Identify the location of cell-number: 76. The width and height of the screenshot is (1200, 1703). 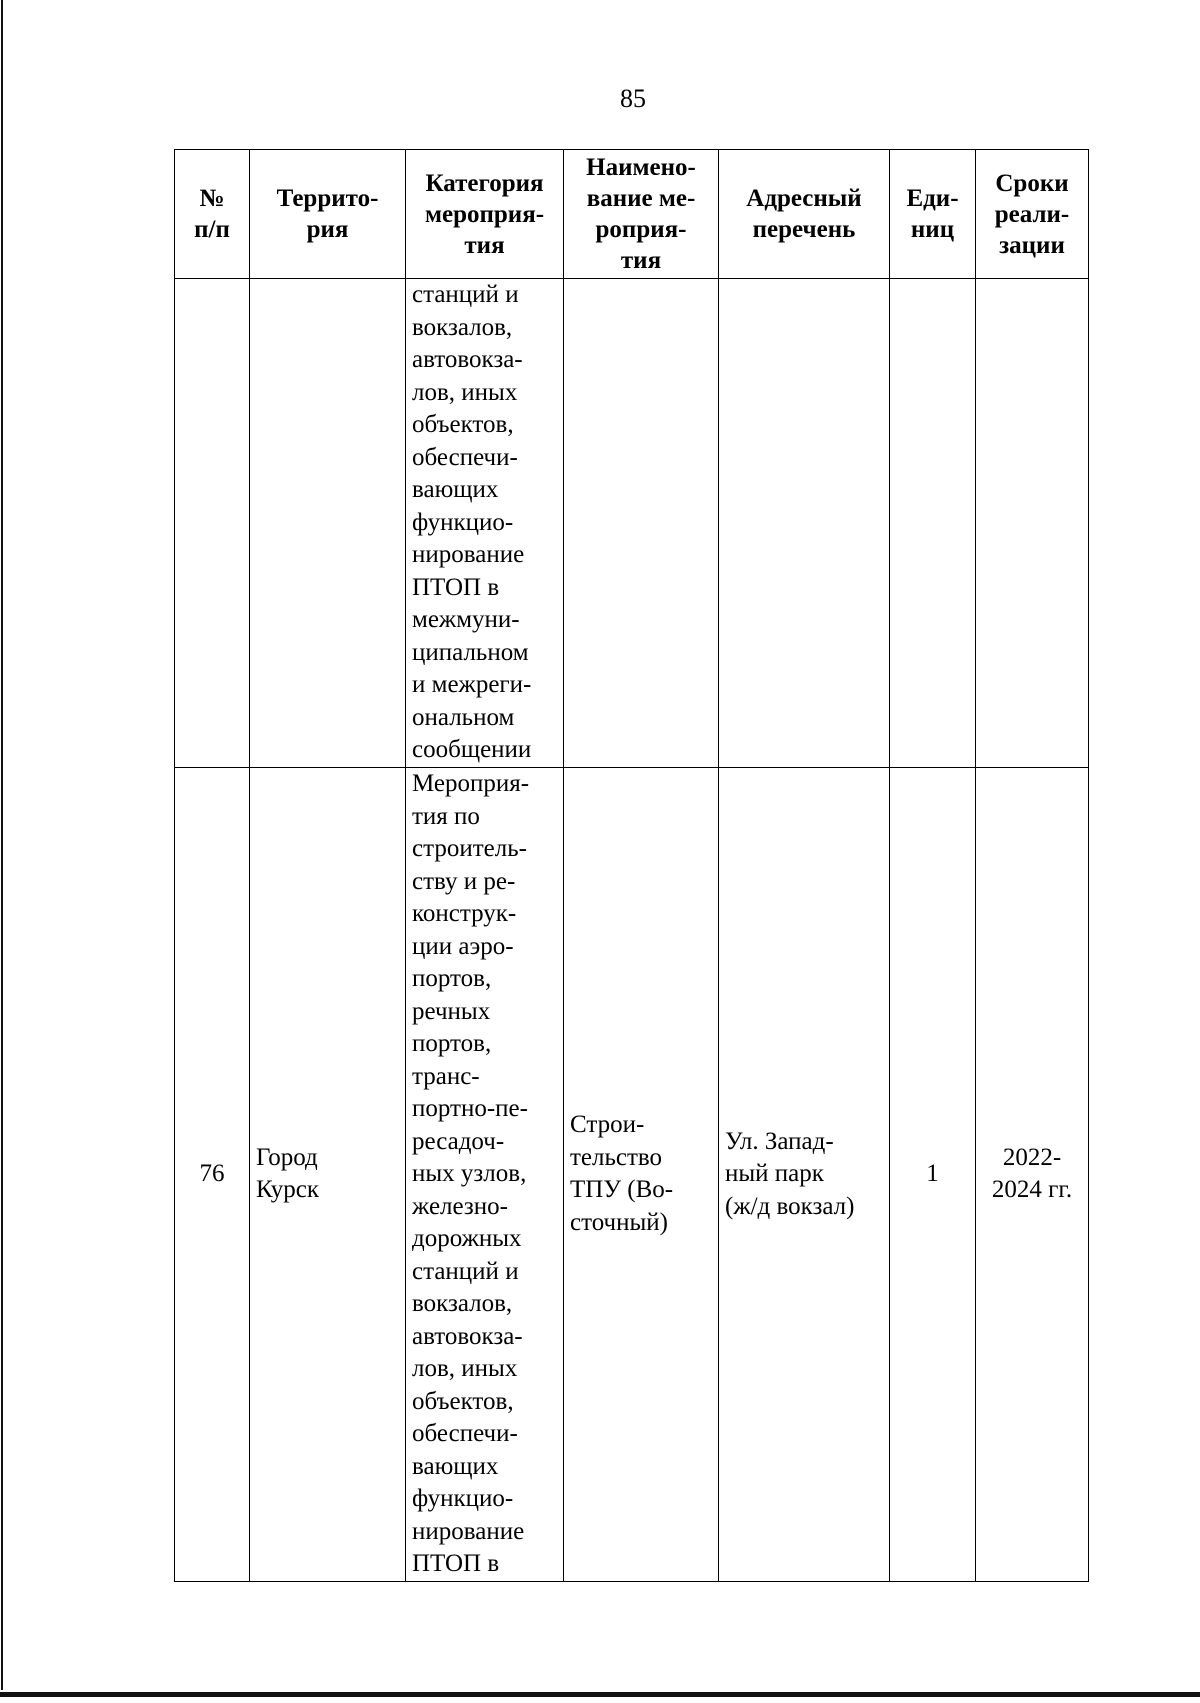
(212, 1174).